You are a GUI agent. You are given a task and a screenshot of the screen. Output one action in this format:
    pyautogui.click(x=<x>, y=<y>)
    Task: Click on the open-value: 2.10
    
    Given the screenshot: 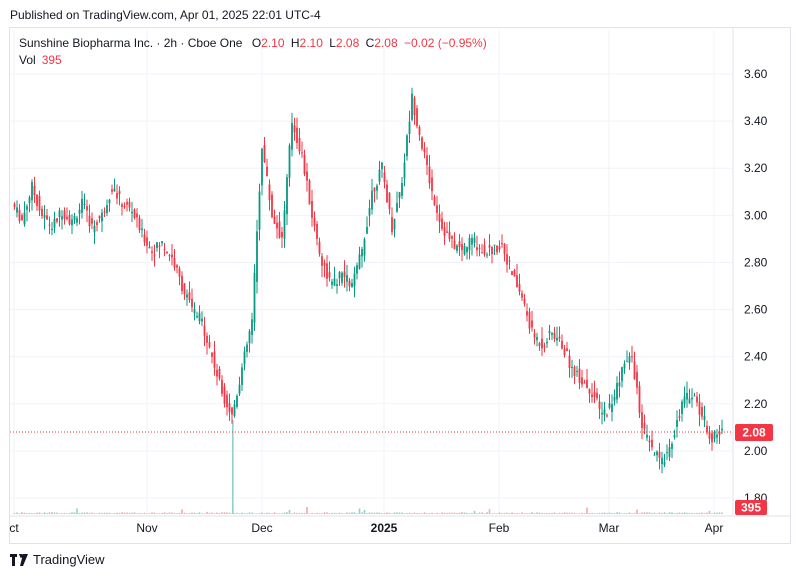 What is the action you would take?
    pyautogui.click(x=273, y=43)
    